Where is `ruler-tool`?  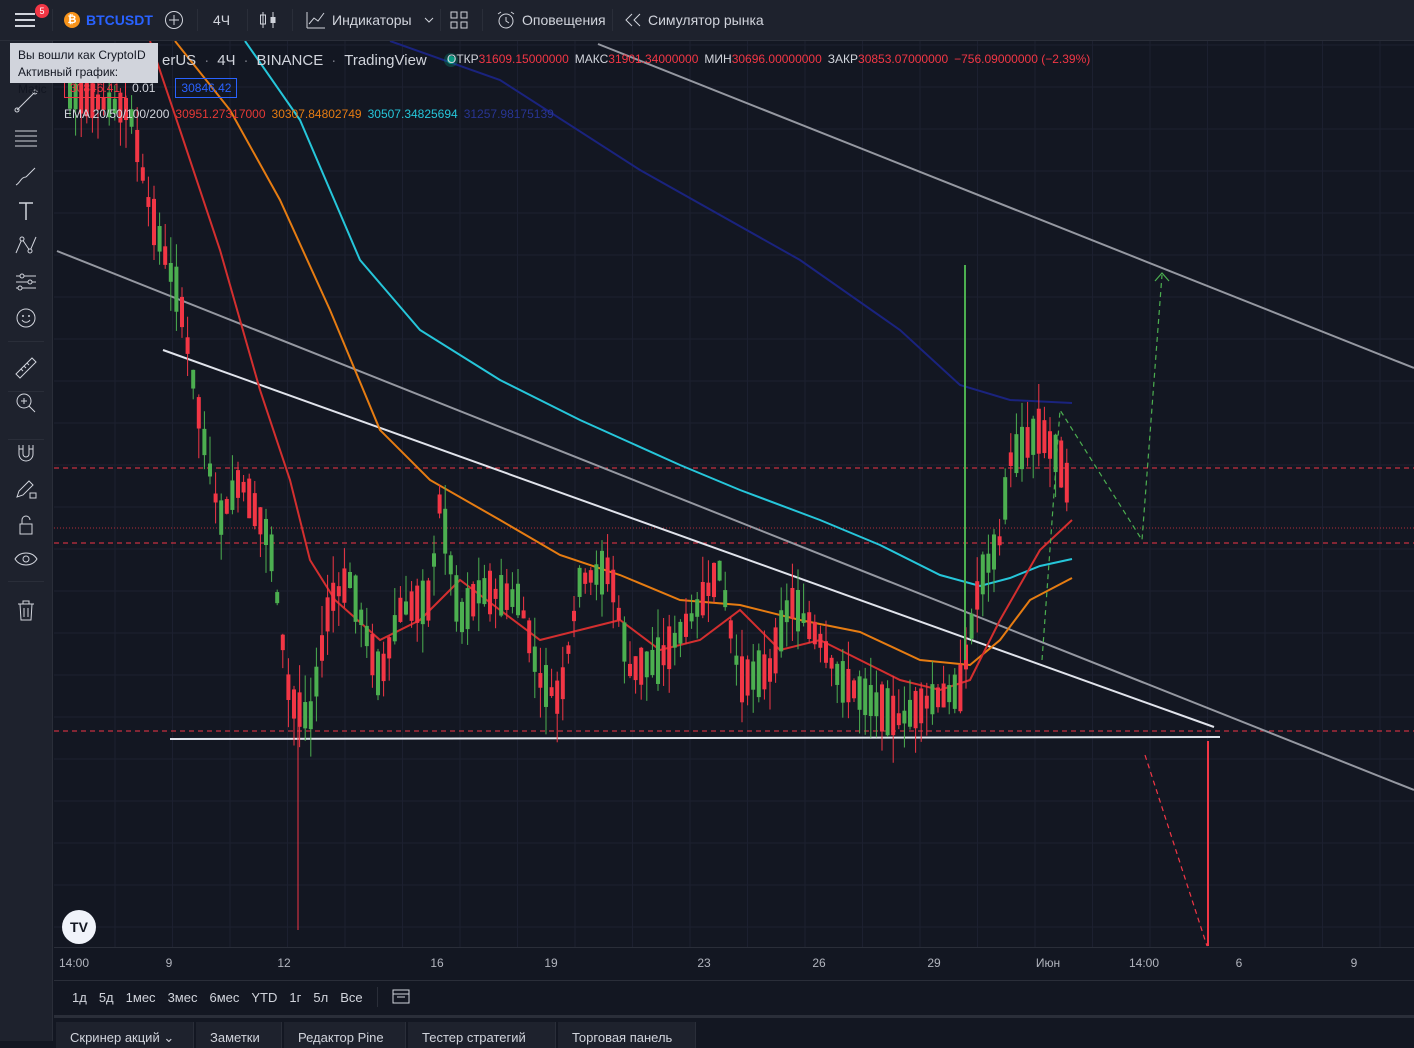 ruler-tool is located at coordinates (26, 368).